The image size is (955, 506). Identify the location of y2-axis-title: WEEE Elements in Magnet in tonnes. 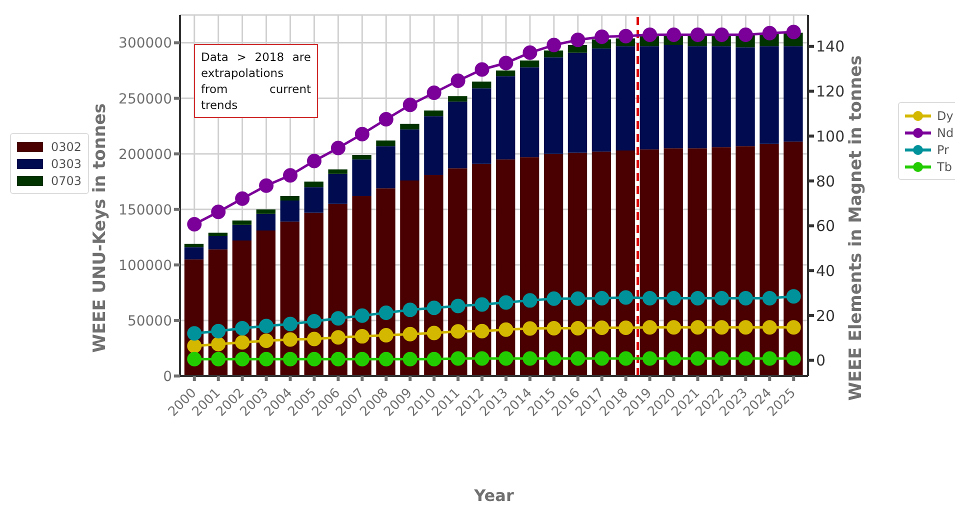
(856, 228).